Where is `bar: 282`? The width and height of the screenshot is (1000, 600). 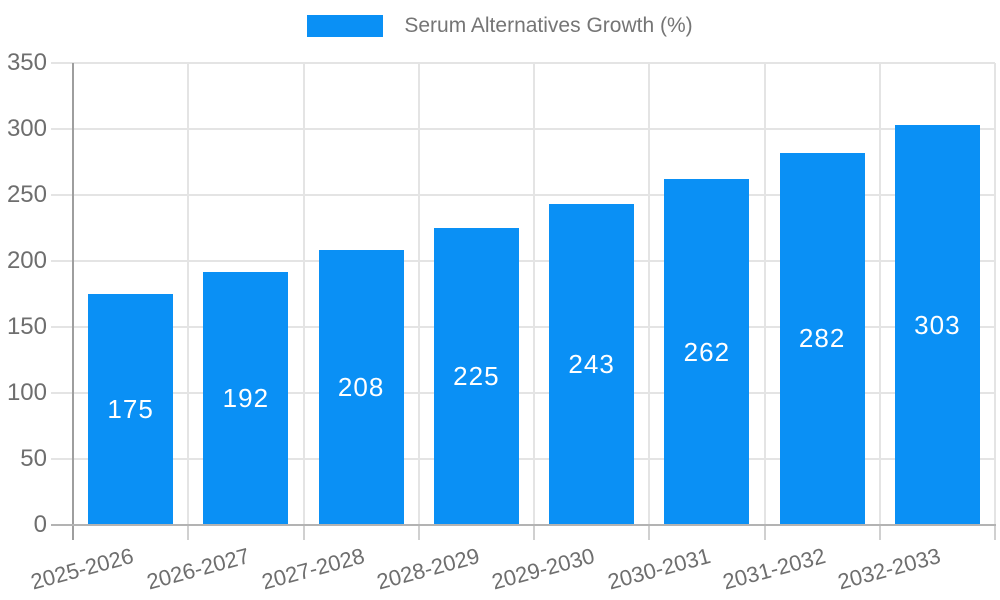
bar: 282 is located at coordinates (822, 338).